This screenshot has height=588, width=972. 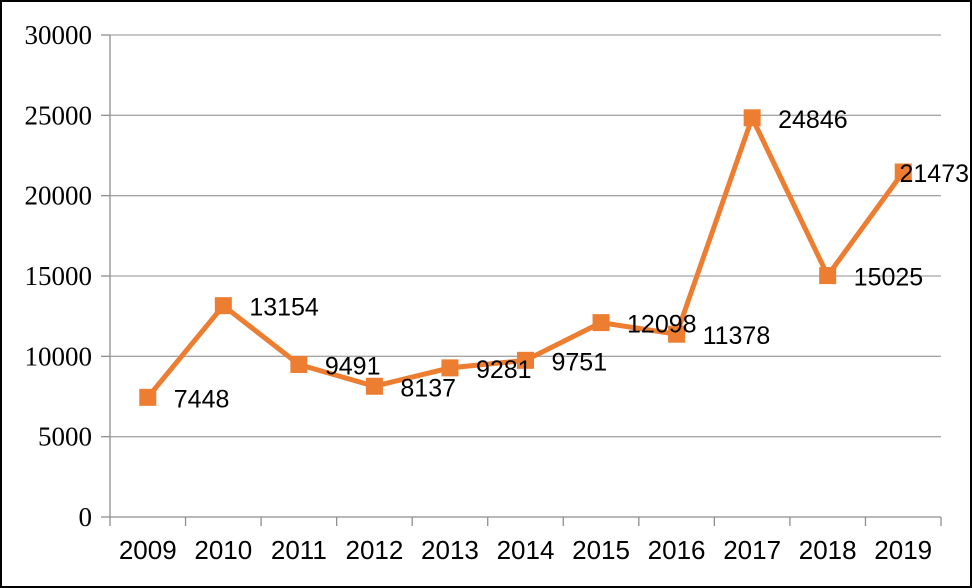 What do you see at coordinates (889, 278) in the screenshot?
I see `data-label: 15025` at bounding box center [889, 278].